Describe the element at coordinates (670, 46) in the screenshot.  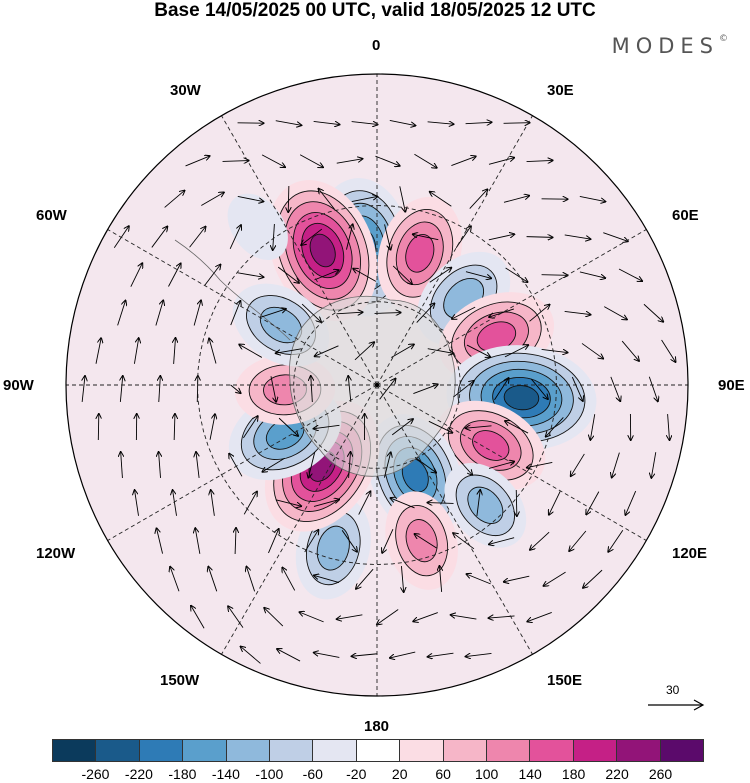
I see `brand-logo: MODES©` at that location.